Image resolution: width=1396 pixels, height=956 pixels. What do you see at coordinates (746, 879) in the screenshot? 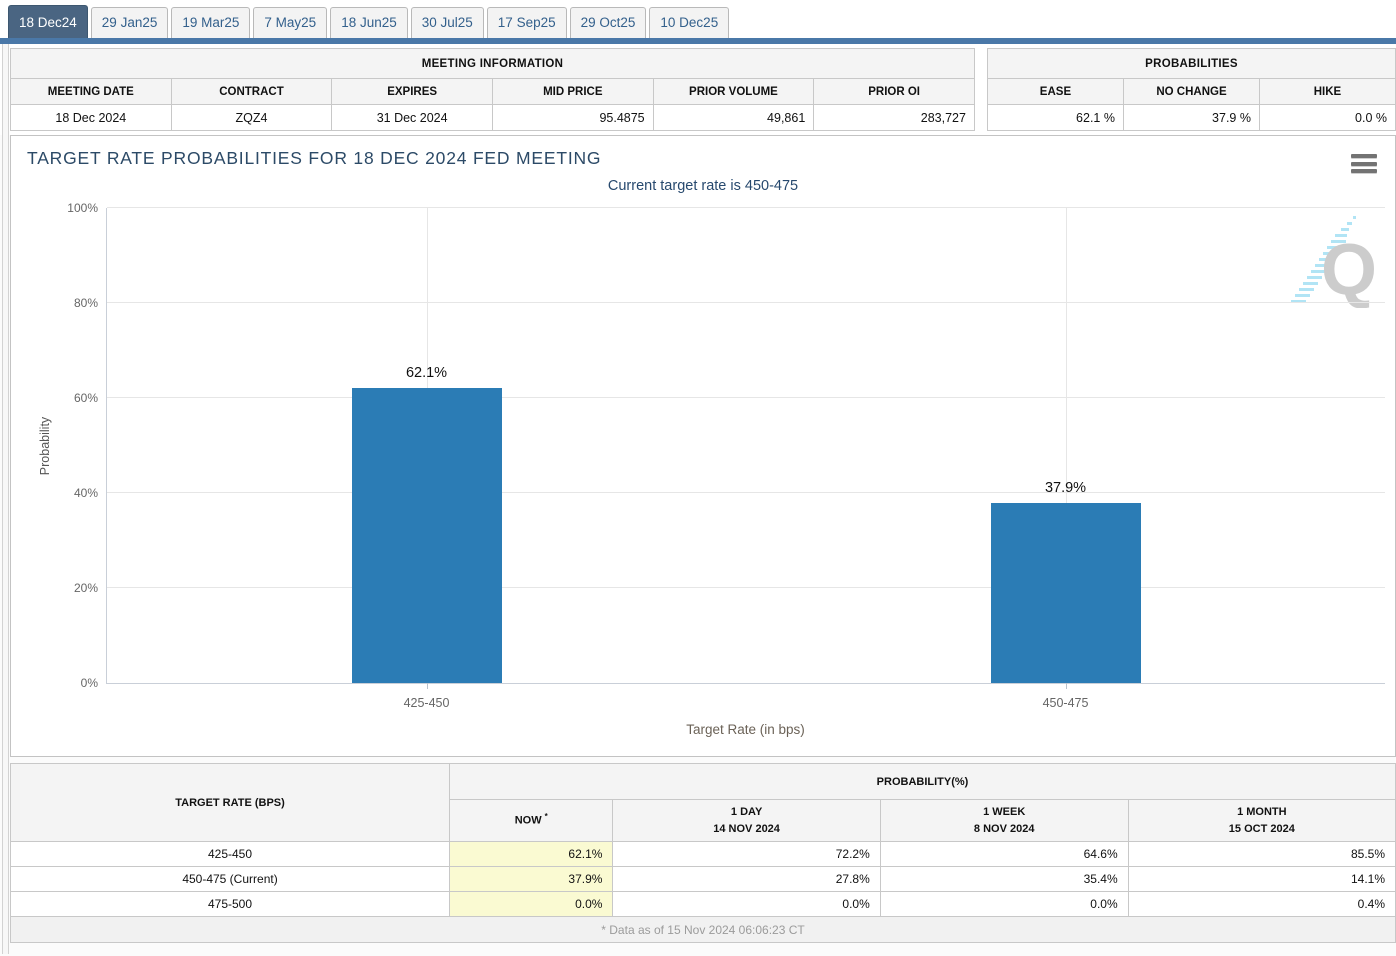
I see `probability-cell: 27.8%` at bounding box center [746, 879].